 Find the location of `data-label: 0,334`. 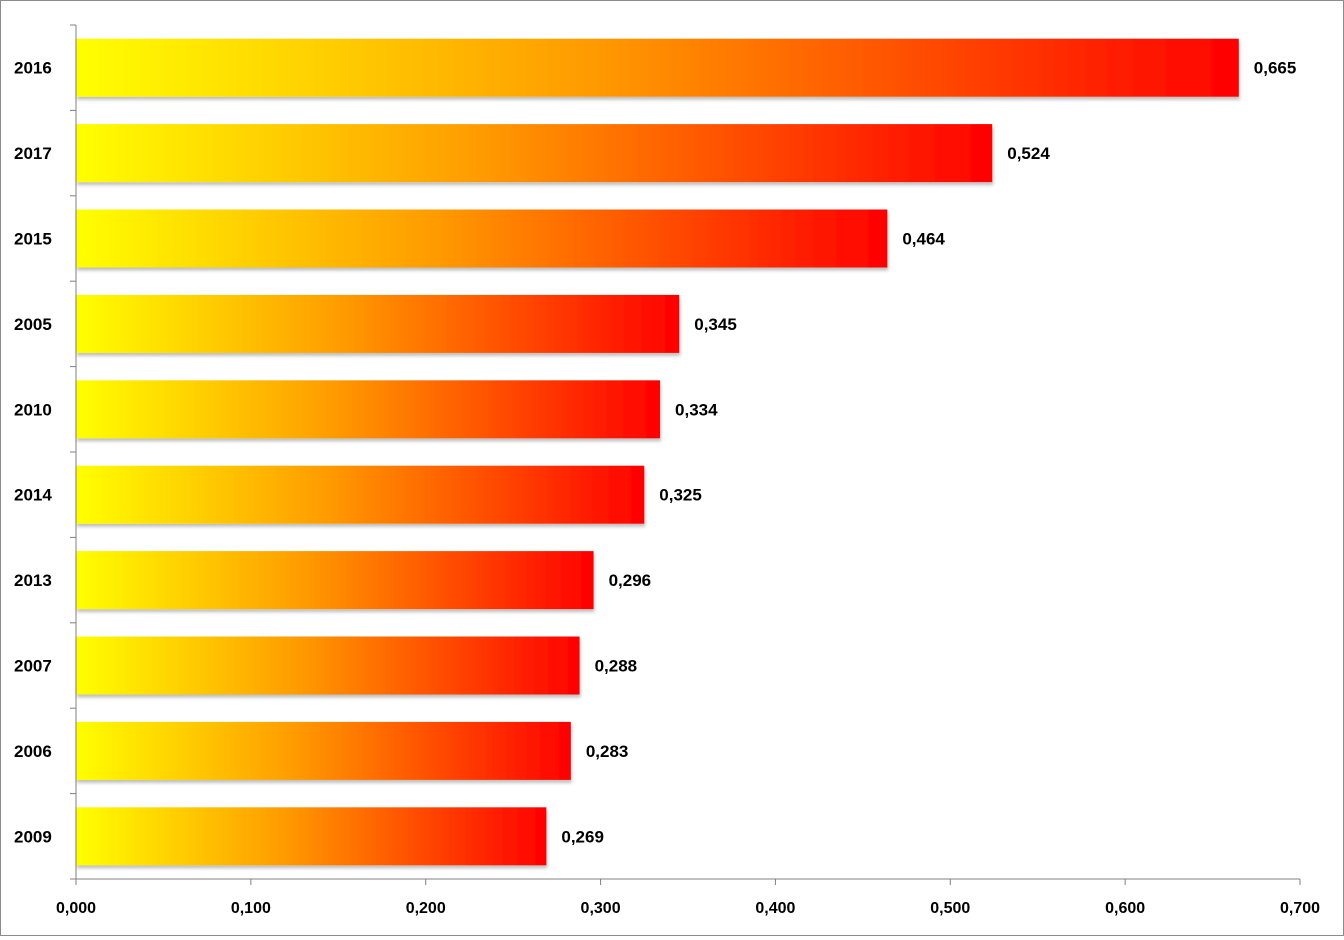

data-label: 0,334 is located at coordinates (696, 409).